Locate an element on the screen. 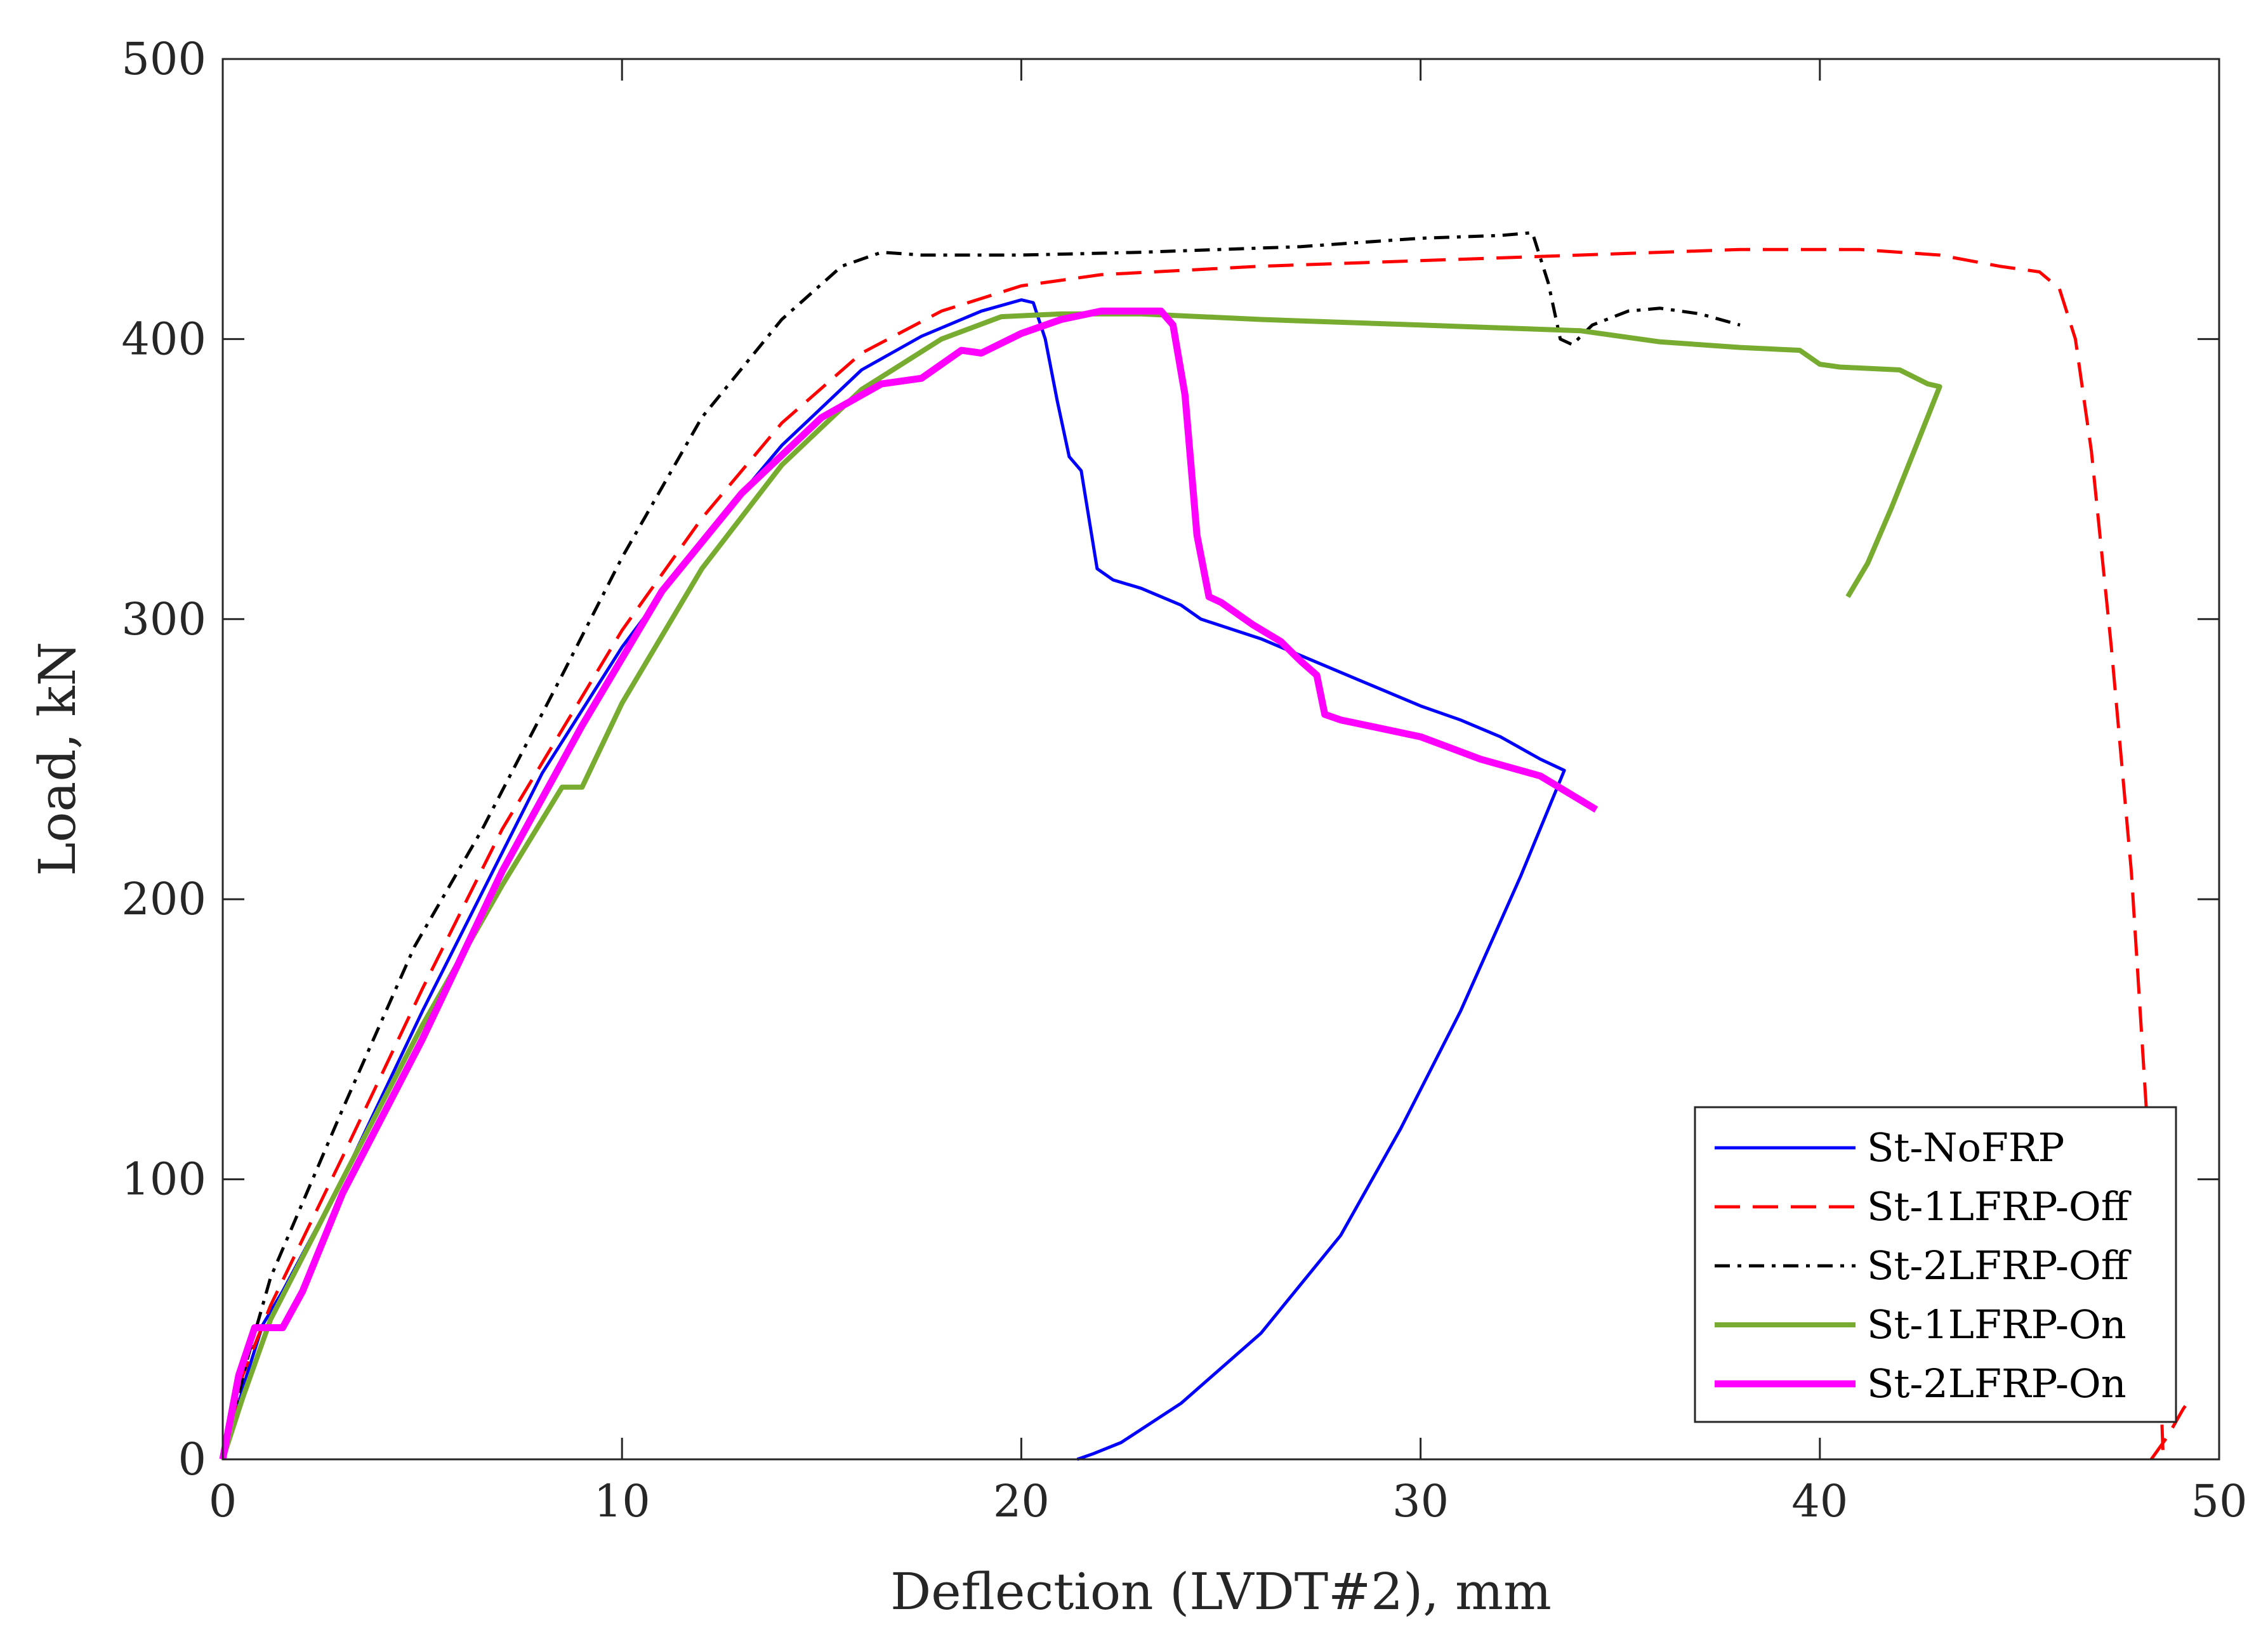  y-tick-label: 0 is located at coordinates (192, 1459).